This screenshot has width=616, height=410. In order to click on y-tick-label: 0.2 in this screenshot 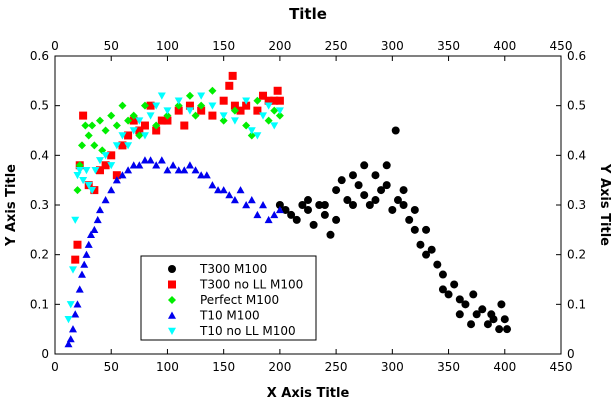, I will do `click(39, 255)`.